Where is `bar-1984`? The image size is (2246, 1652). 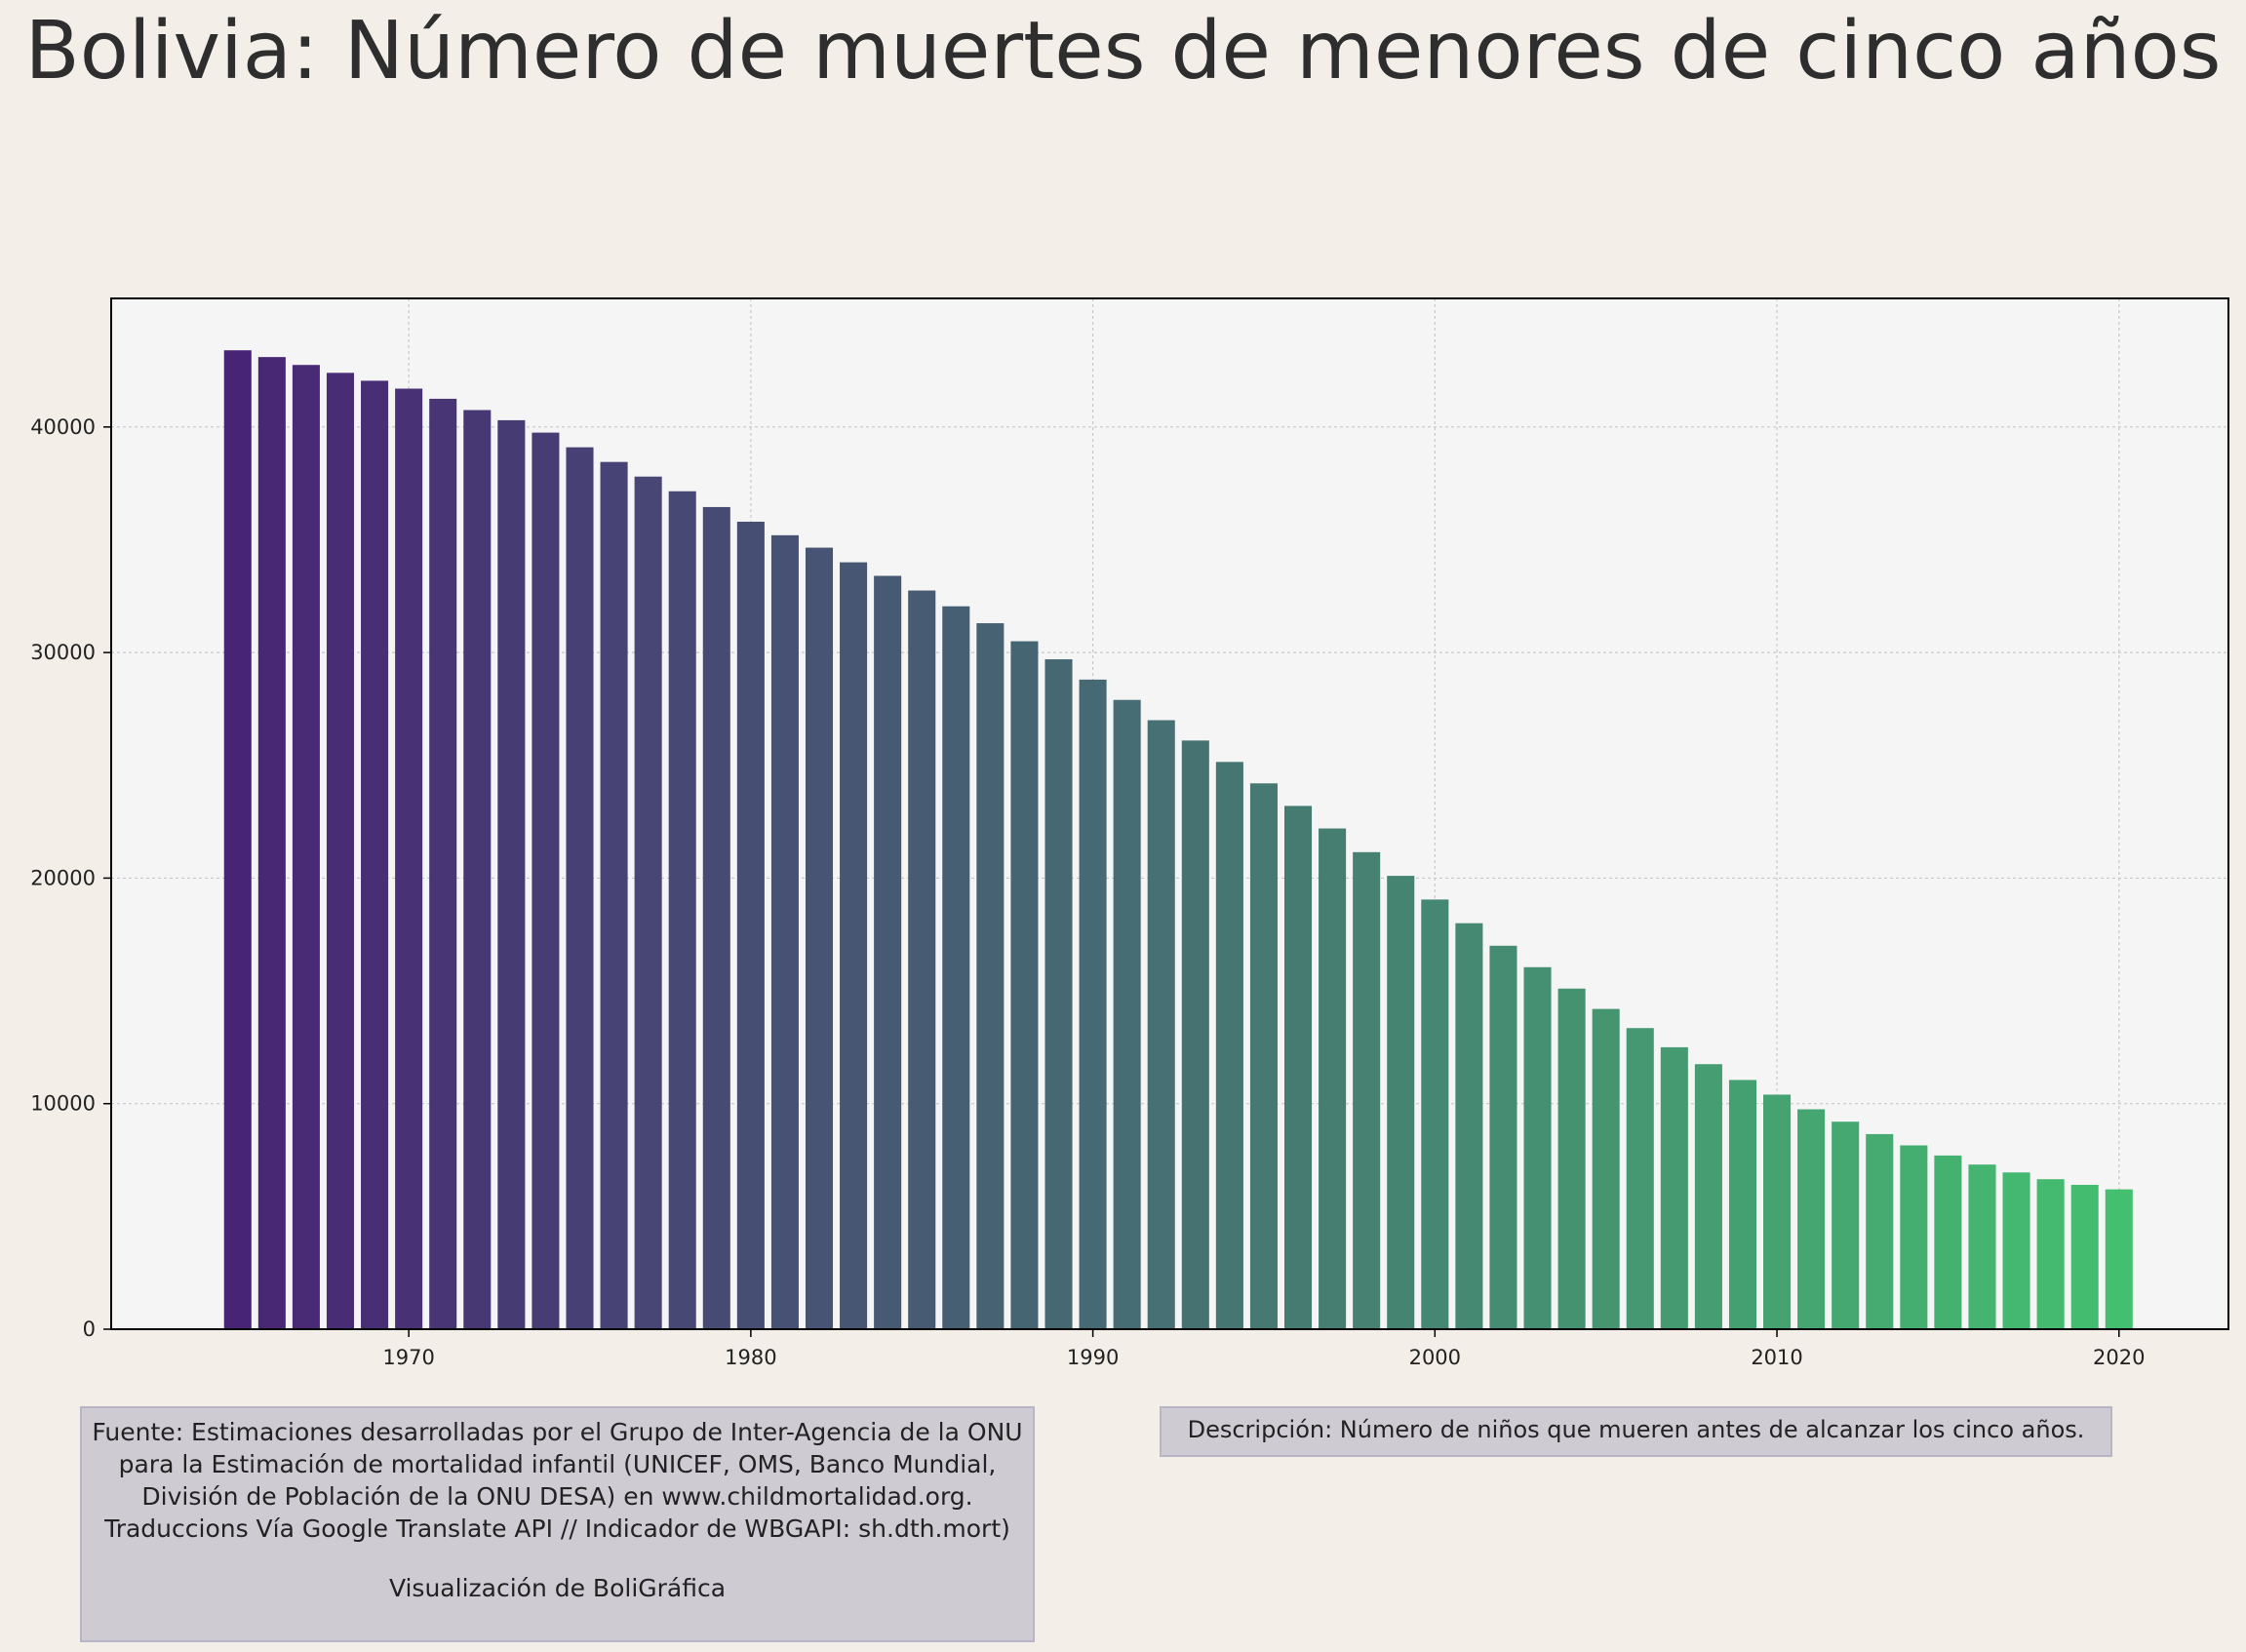 bar-1984 is located at coordinates (888, 952).